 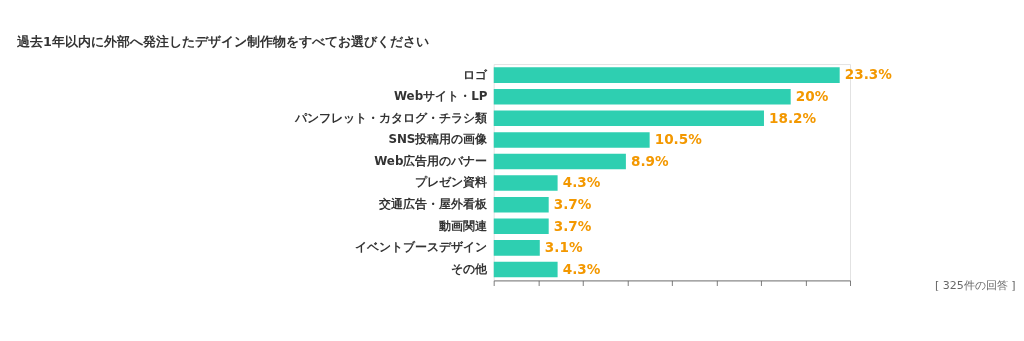 What do you see at coordinates (391, 117) in the screenshot?
I see `y-tick-label: パンフレット・カタログ・チラシ類` at bounding box center [391, 117].